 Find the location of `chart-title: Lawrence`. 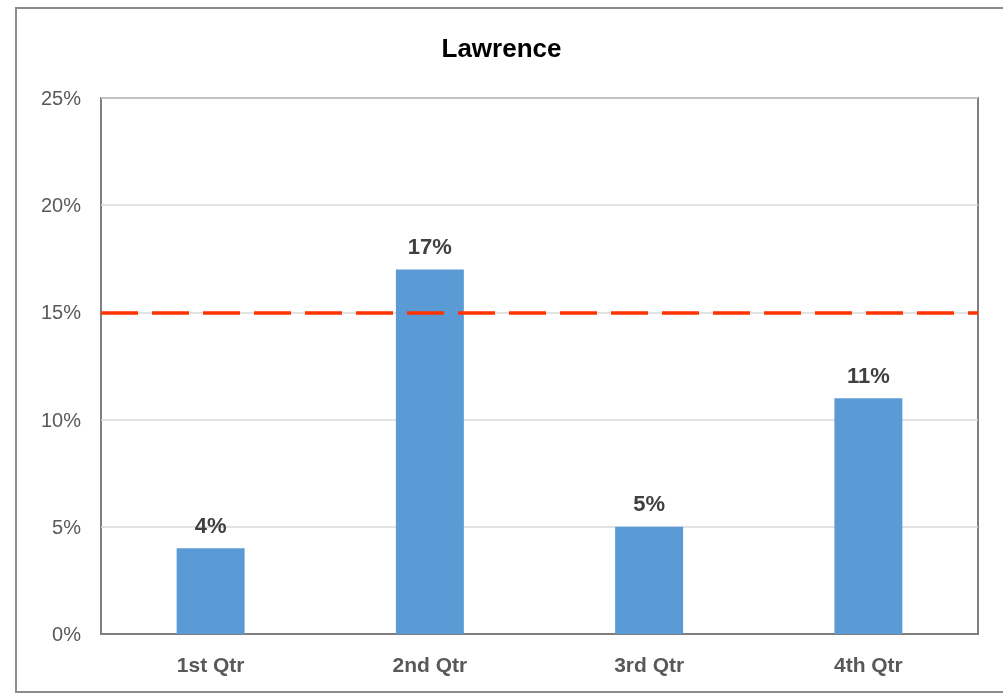

chart-title: Lawrence is located at coordinates (501, 48).